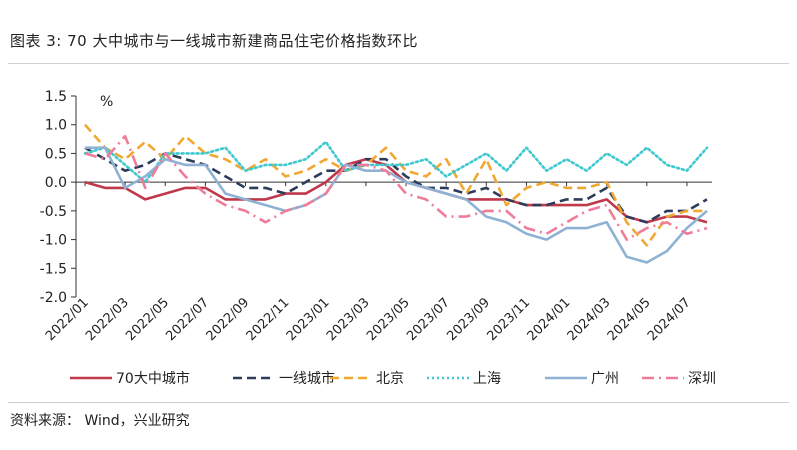  I want to click on legend-label: 一线城市, so click(307, 378).